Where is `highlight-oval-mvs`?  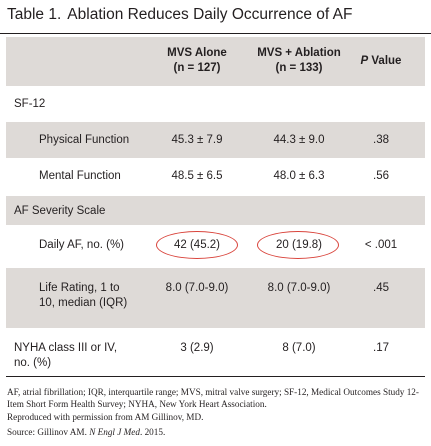 highlight-oval-mvs is located at coordinates (197, 245).